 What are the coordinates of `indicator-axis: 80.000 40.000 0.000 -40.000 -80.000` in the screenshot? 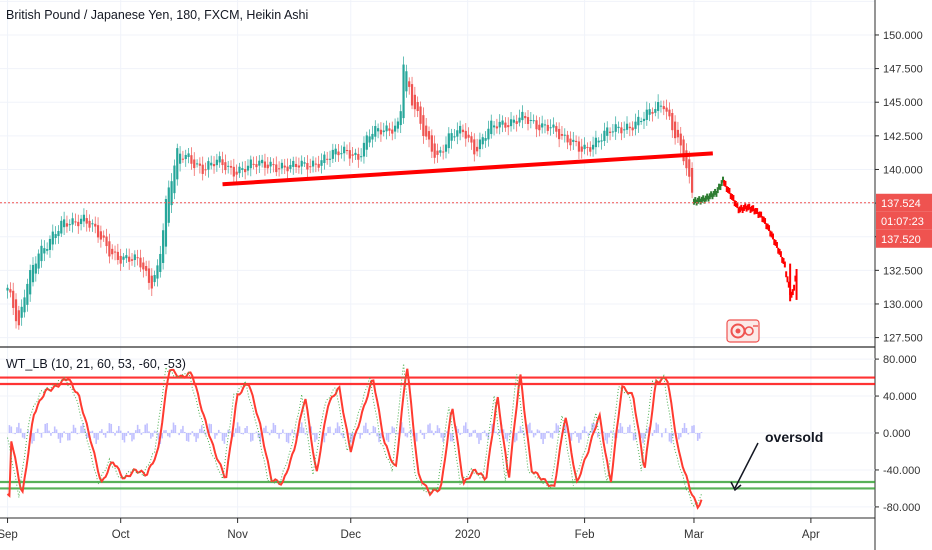 It's located at (897, 434).